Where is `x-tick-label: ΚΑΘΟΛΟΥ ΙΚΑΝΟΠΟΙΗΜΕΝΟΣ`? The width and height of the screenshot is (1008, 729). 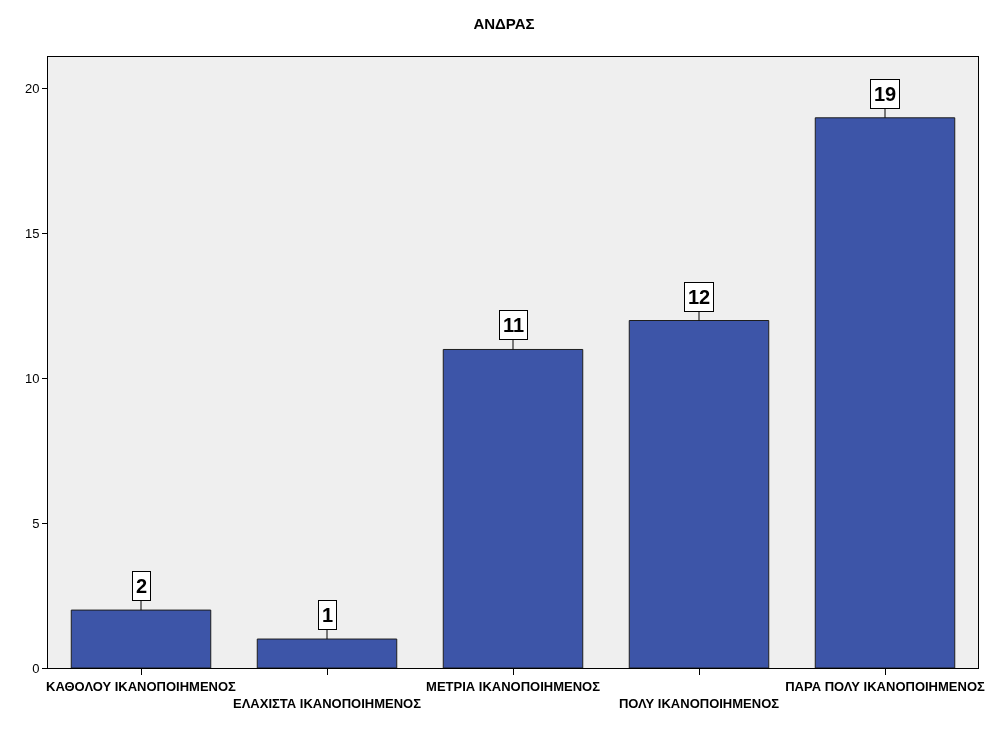
x-tick-label: ΚΑΘΟΛΟΥ ΙΚΑΝΟΠΟΙΗΜΕΝΟΣ is located at coordinates (141, 686).